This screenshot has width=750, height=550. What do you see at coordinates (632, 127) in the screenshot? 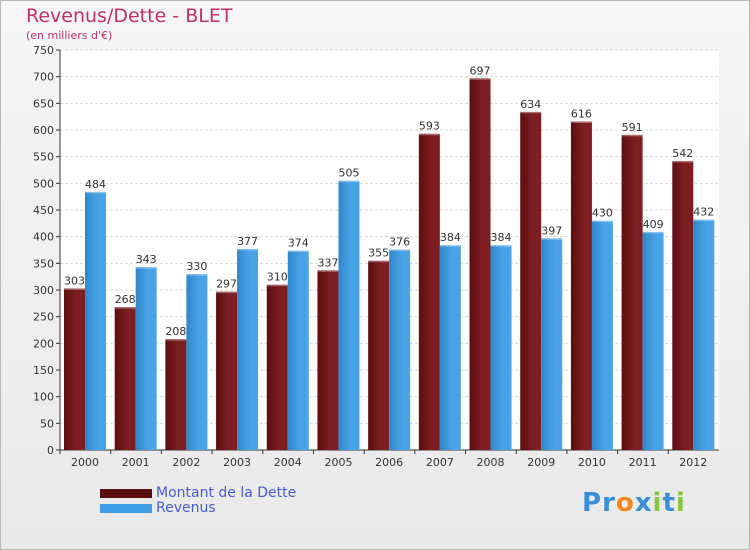
I see `data-label: 591` at bounding box center [632, 127].